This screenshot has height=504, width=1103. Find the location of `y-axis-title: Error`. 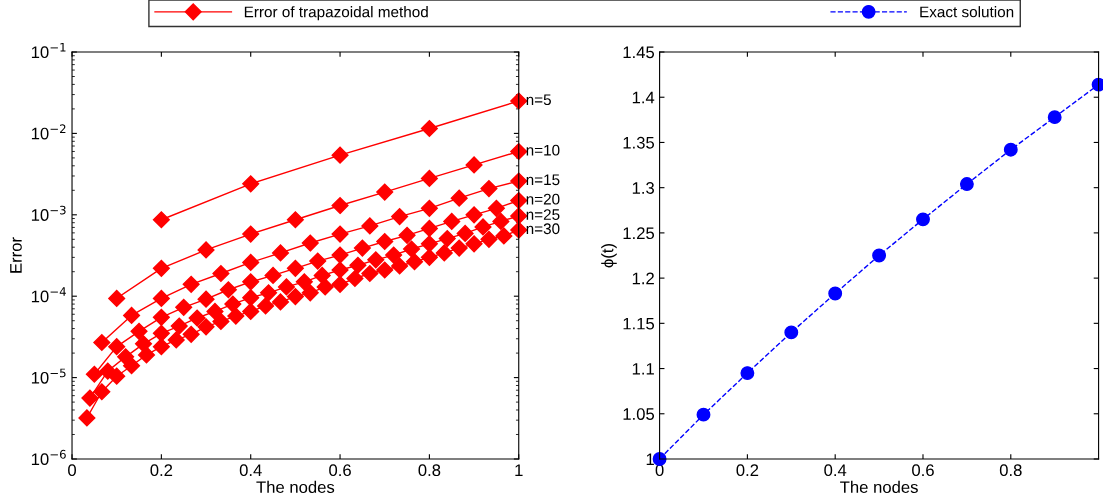

y-axis-title: Error is located at coordinates (16, 255).